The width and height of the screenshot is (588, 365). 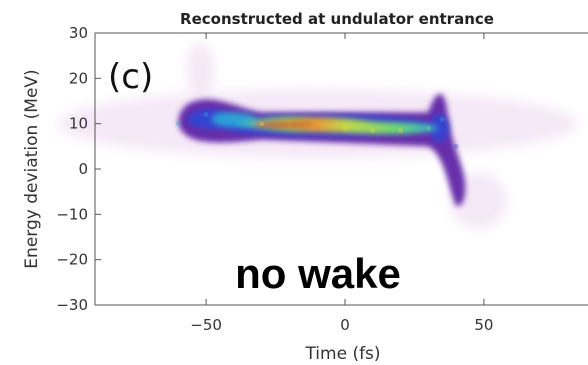 I want to click on y-axis: 30 20 10 0 −10 −20 −30, so click(x=78, y=169).